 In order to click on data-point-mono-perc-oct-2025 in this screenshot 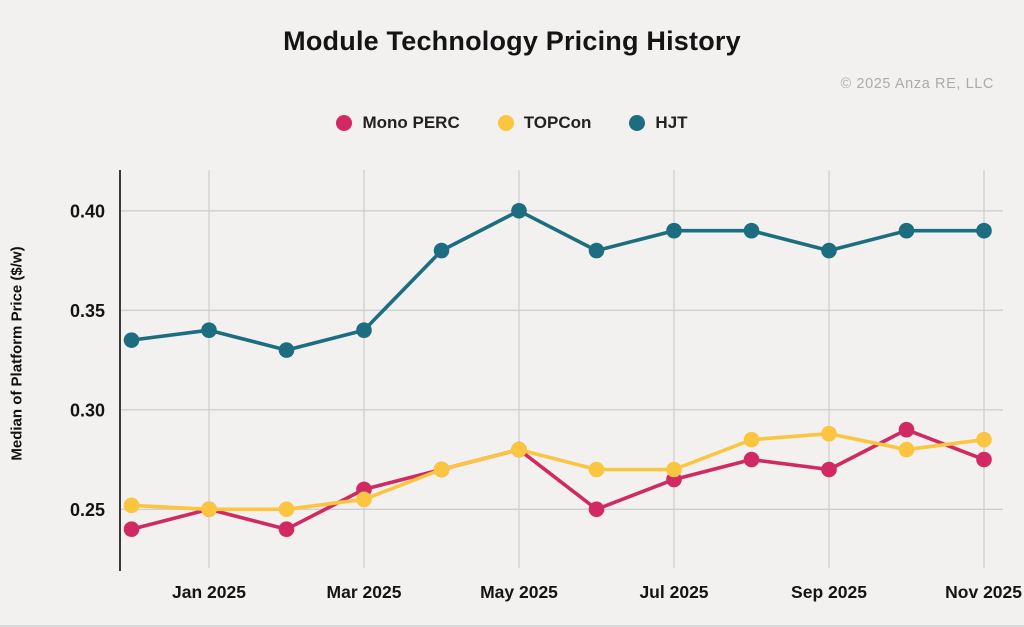, I will do `click(906, 429)`.